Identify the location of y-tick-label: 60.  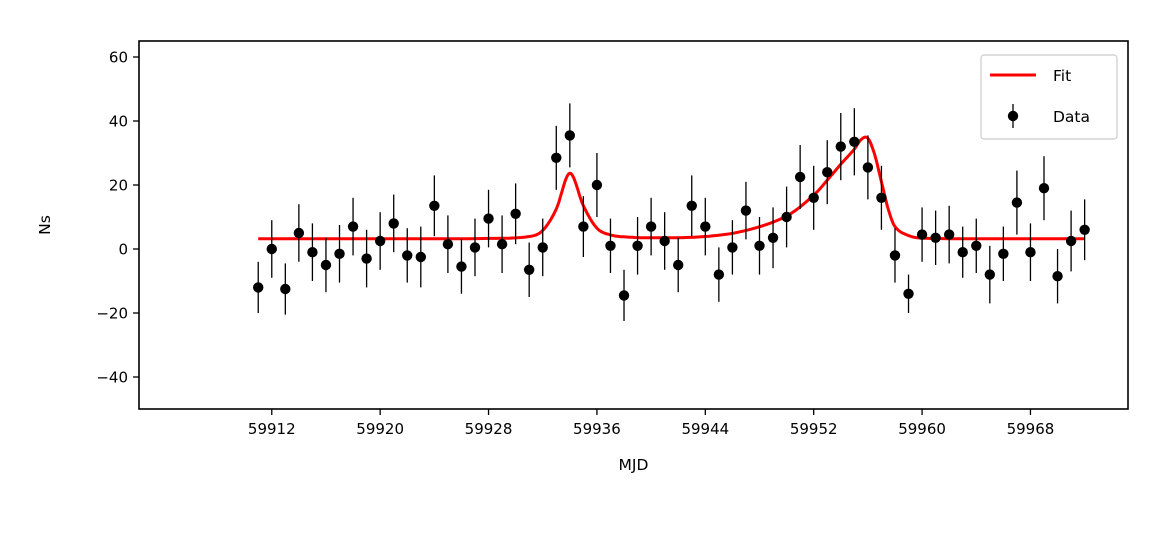
(118, 58).